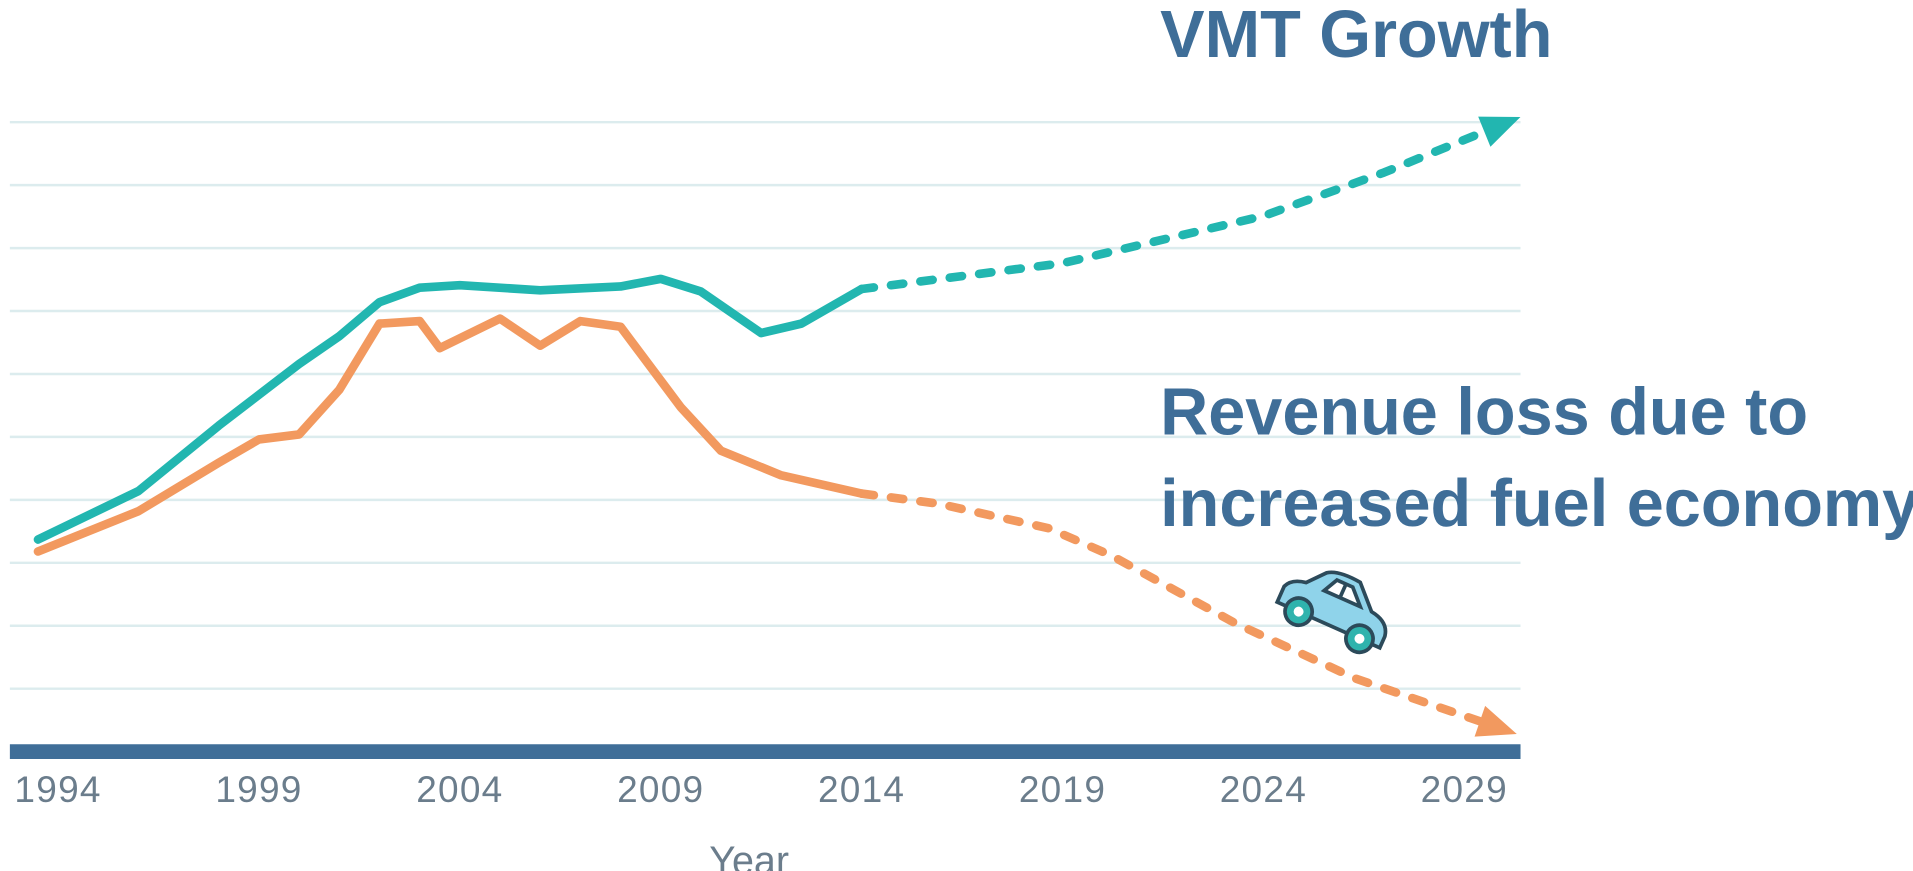 This screenshot has height=871, width=1913. What do you see at coordinates (1356, 36) in the screenshot?
I see `series-annotation: VMT Growth` at bounding box center [1356, 36].